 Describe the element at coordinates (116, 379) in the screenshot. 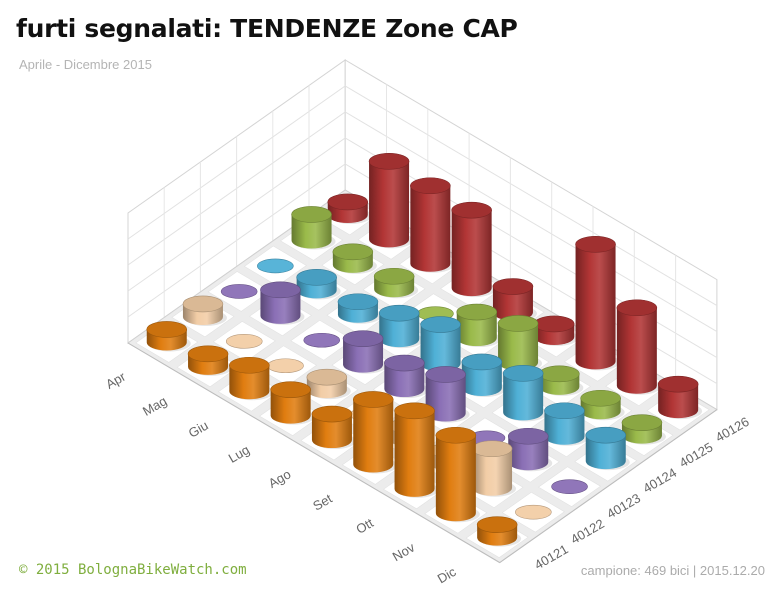

I see `x-tick-label: Apr` at that location.